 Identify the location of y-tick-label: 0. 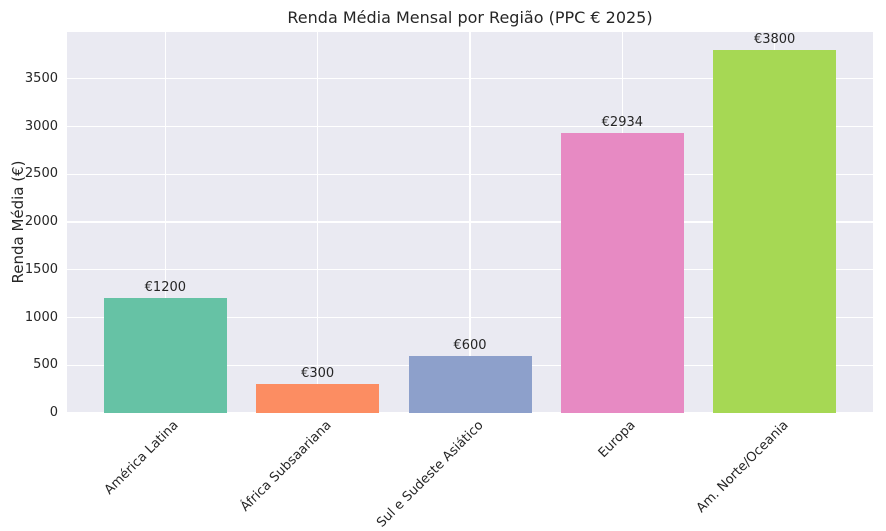
(53, 412).